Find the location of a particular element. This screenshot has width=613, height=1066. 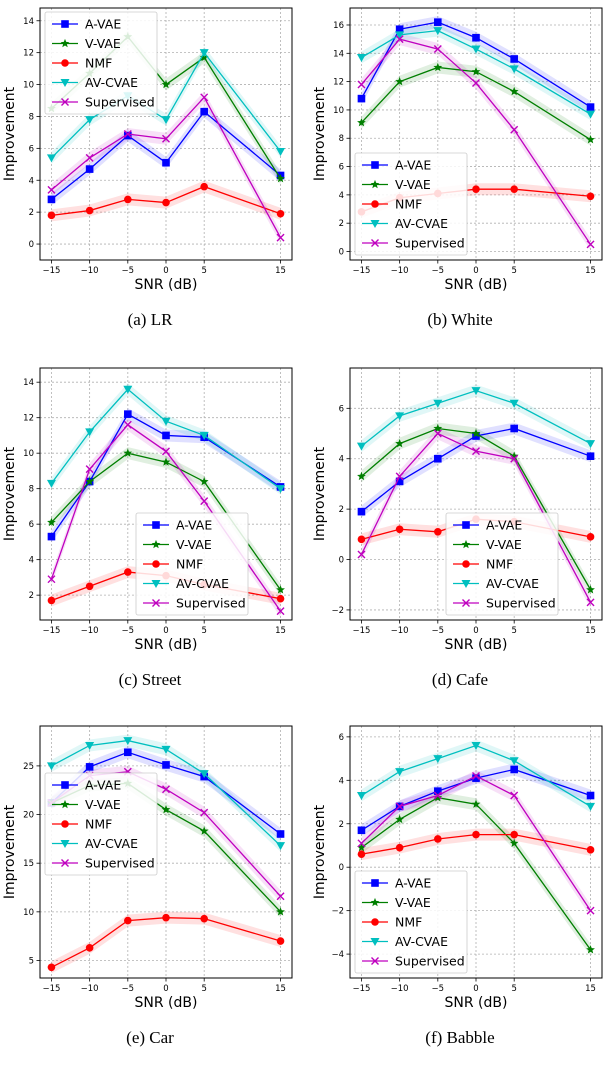

y-tick-label: 15 is located at coordinates (28, 864).